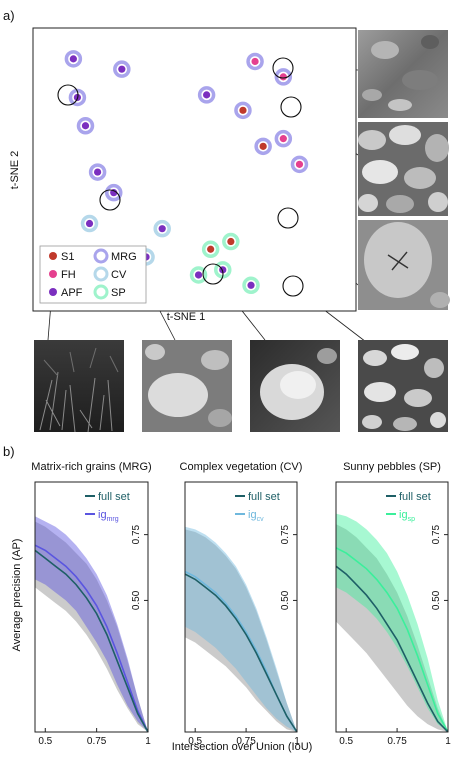  Describe the element at coordinates (91, 467) in the screenshot. I see `subplot-title: Matrix-rich grains (MRG)` at that location.